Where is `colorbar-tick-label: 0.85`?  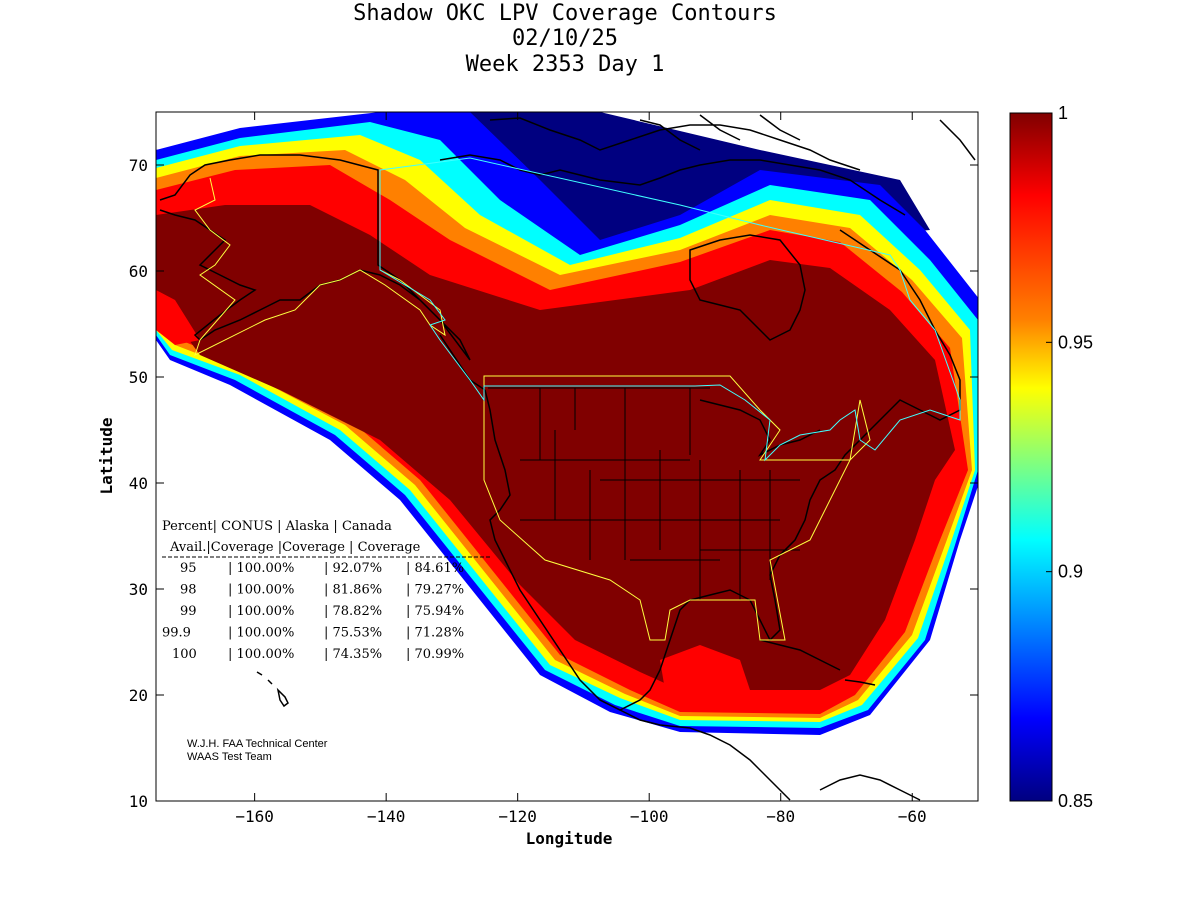
colorbar-tick-label: 0.85 is located at coordinates (1075, 801).